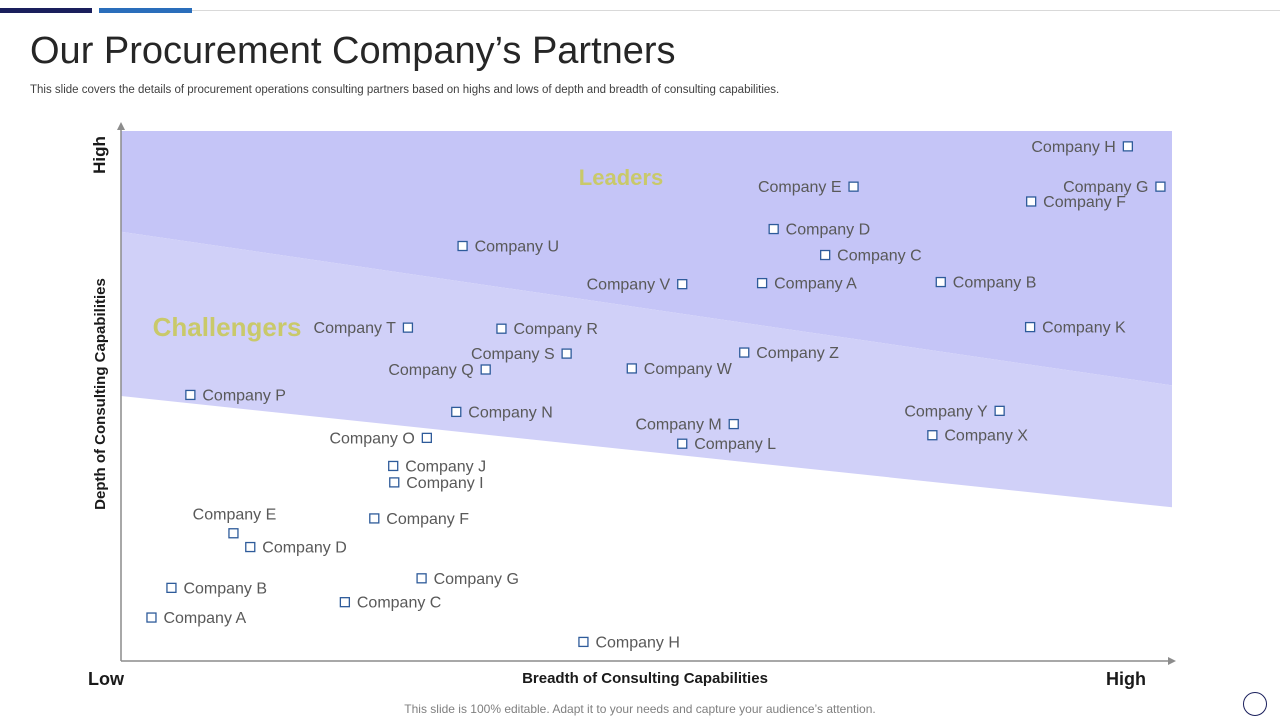  What do you see at coordinates (100, 394) in the screenshot?
I see `y-axis-title: Depth of Consulting Capabilities` at bounding box center [100, 394].